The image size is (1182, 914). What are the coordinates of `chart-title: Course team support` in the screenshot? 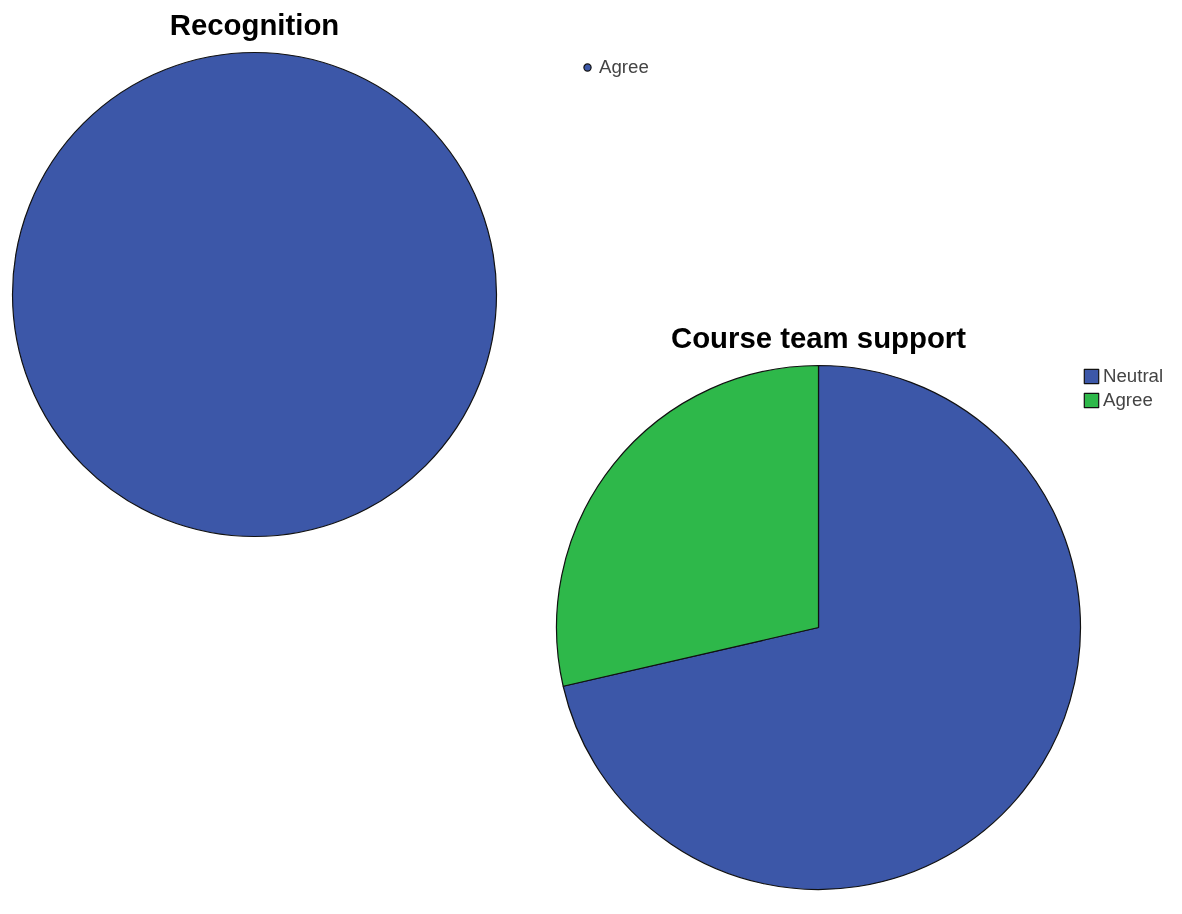 It's located at (819, 337).